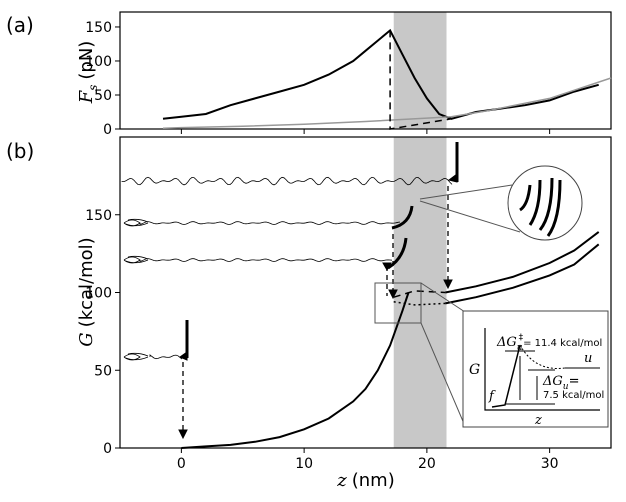 The width and height of the screenshot is (626, 502). What do you see at coordinates (427, 464) in the screenshot?
I see `x-tick-label: 20` at bounding box center [427, 464].